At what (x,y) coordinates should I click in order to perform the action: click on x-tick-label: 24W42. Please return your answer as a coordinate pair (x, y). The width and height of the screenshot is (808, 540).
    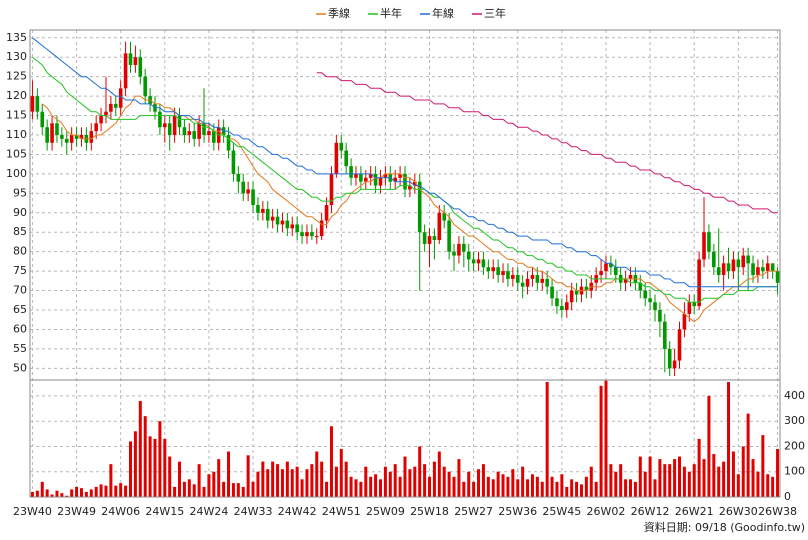
    Looking at the image, I should click on (297, 511).